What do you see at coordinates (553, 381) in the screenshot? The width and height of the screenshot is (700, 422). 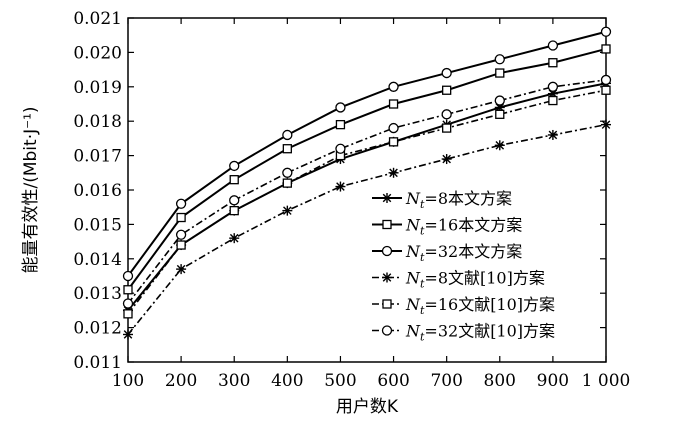 I see `x-tick-label: 900` at bounding box center [553, 381].